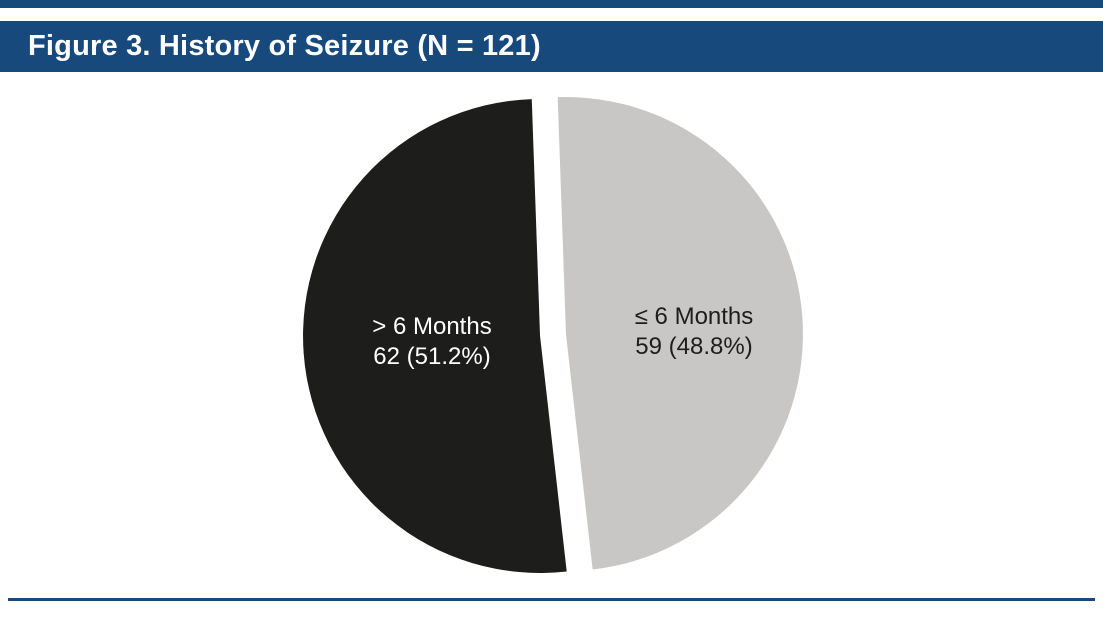 The width and height of the screenshot is (1103, 620). I want to click on figure-title: Figure 3. History of Seizure (N = 121), so click(284, 46).